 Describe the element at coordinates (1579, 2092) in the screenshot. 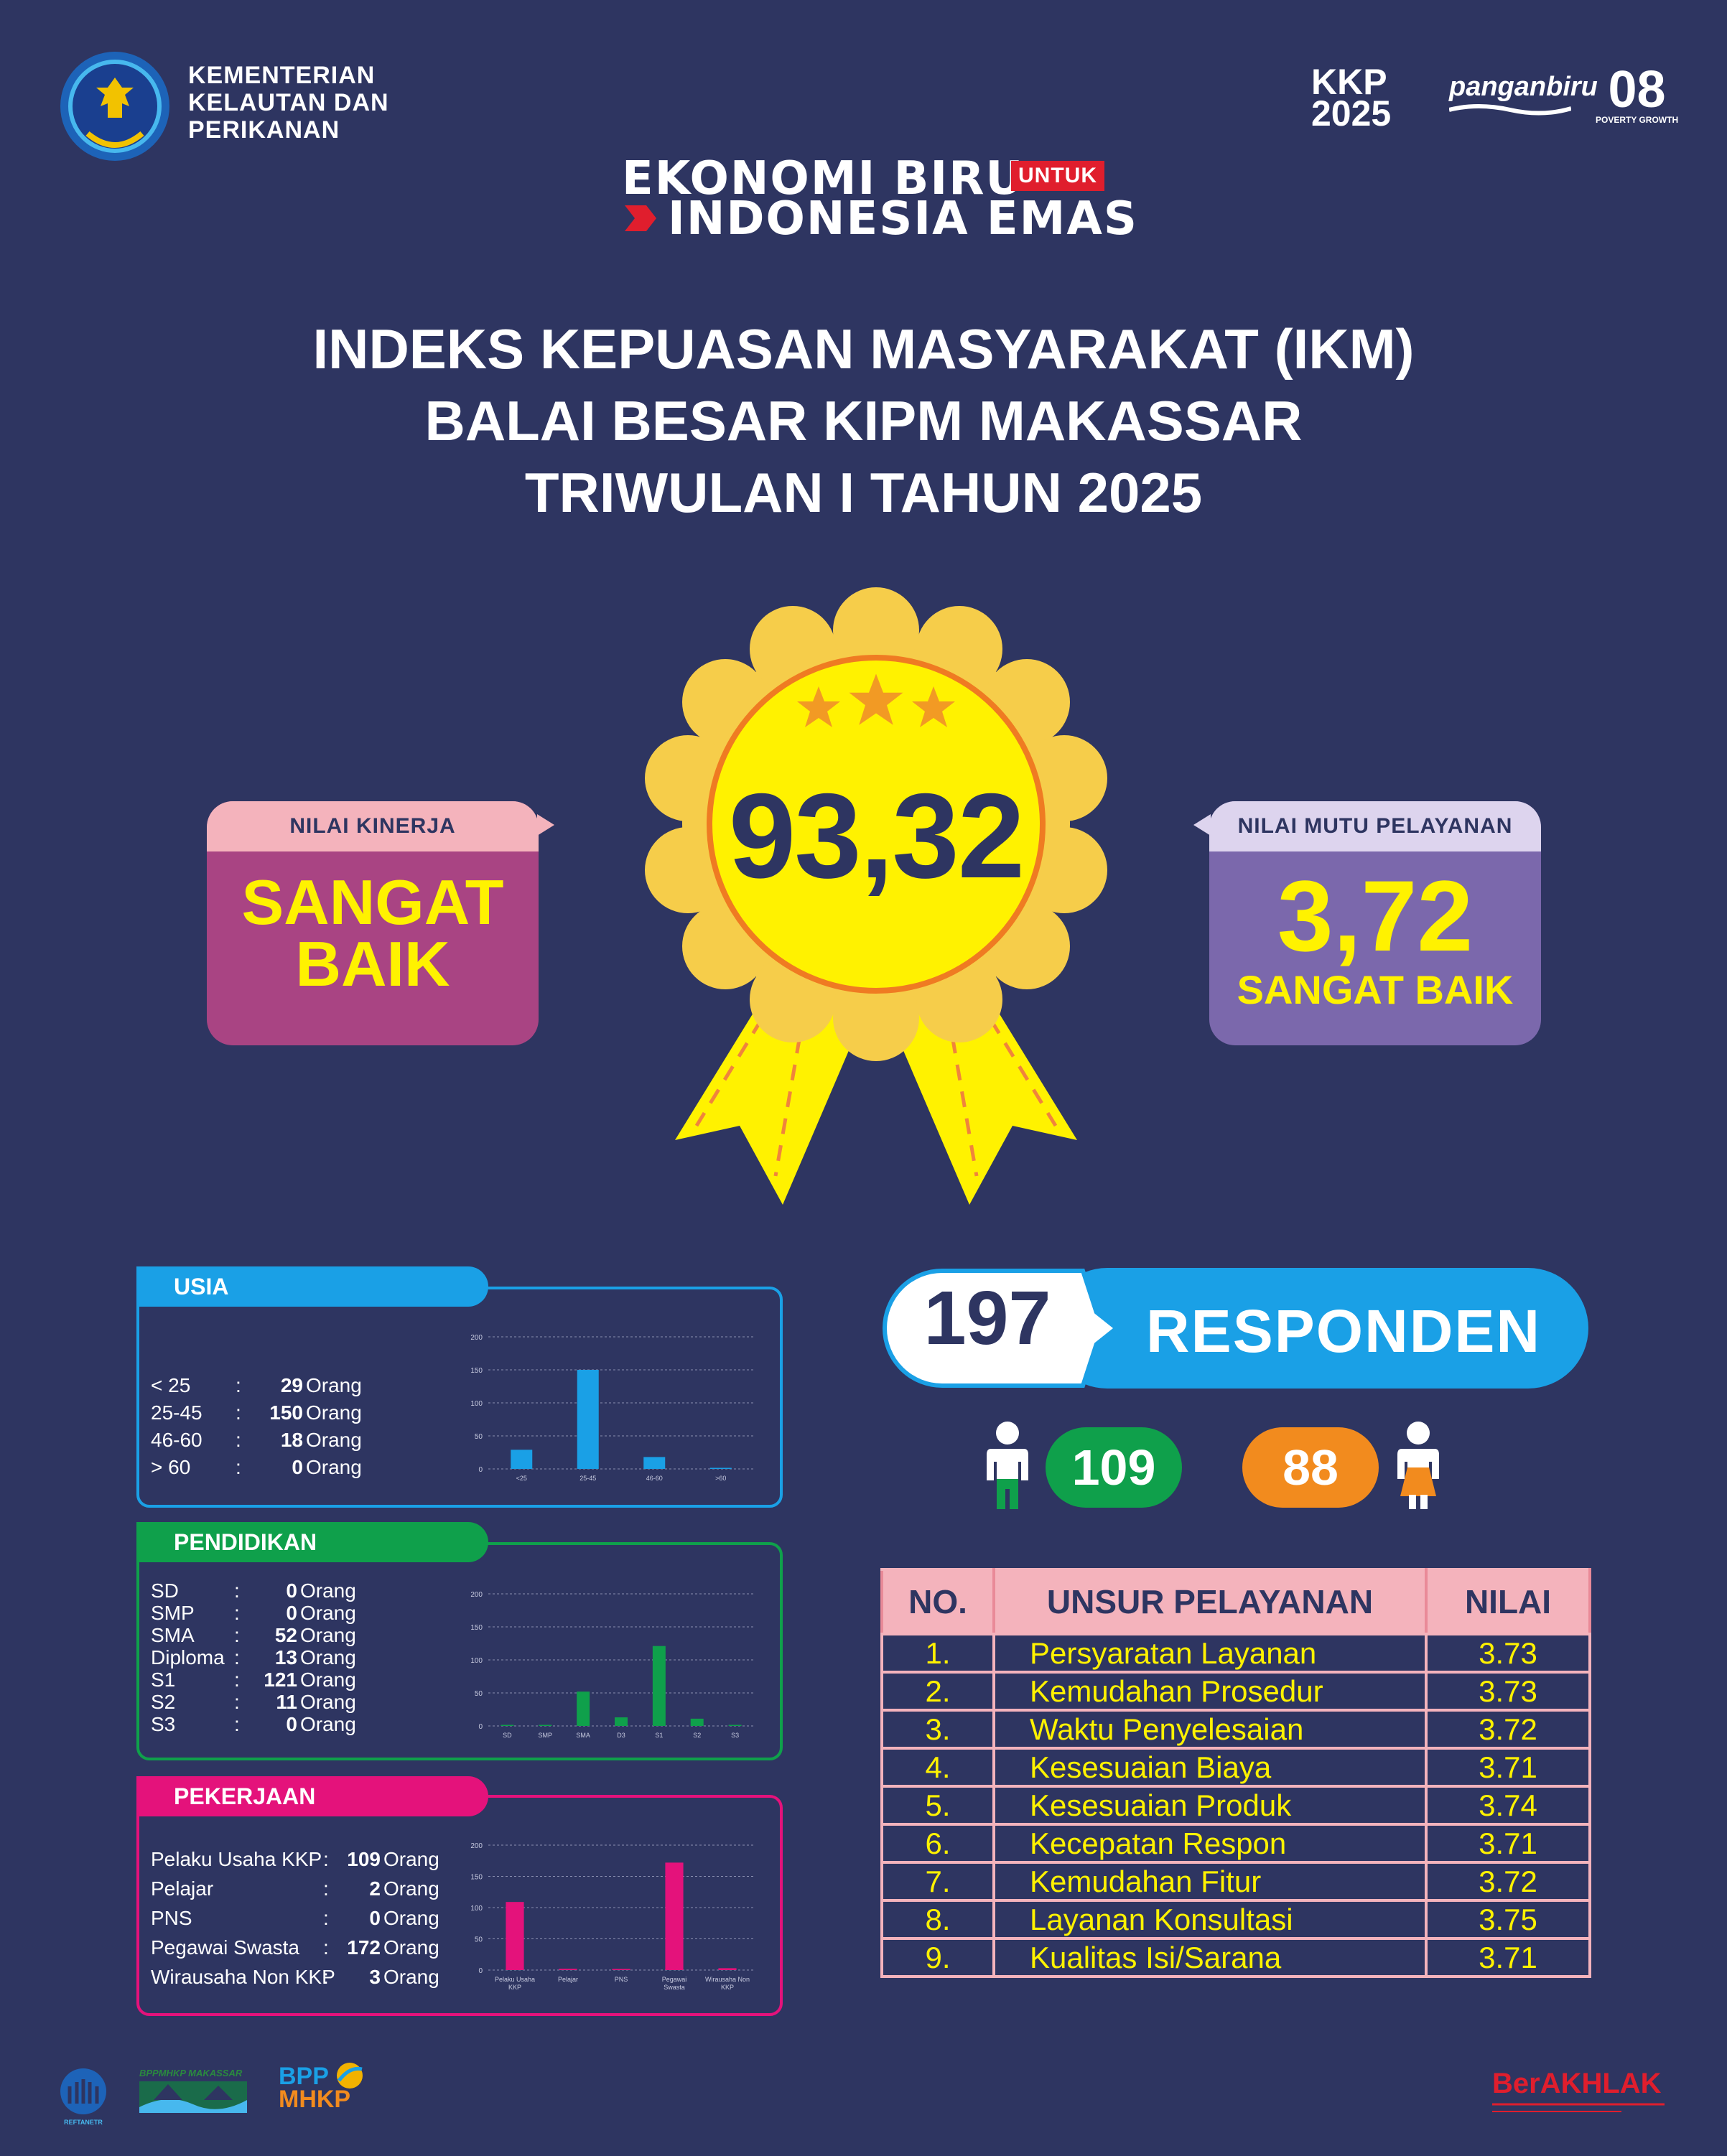

I see `berakhlak-logo: BerAKHLAK` at that location.